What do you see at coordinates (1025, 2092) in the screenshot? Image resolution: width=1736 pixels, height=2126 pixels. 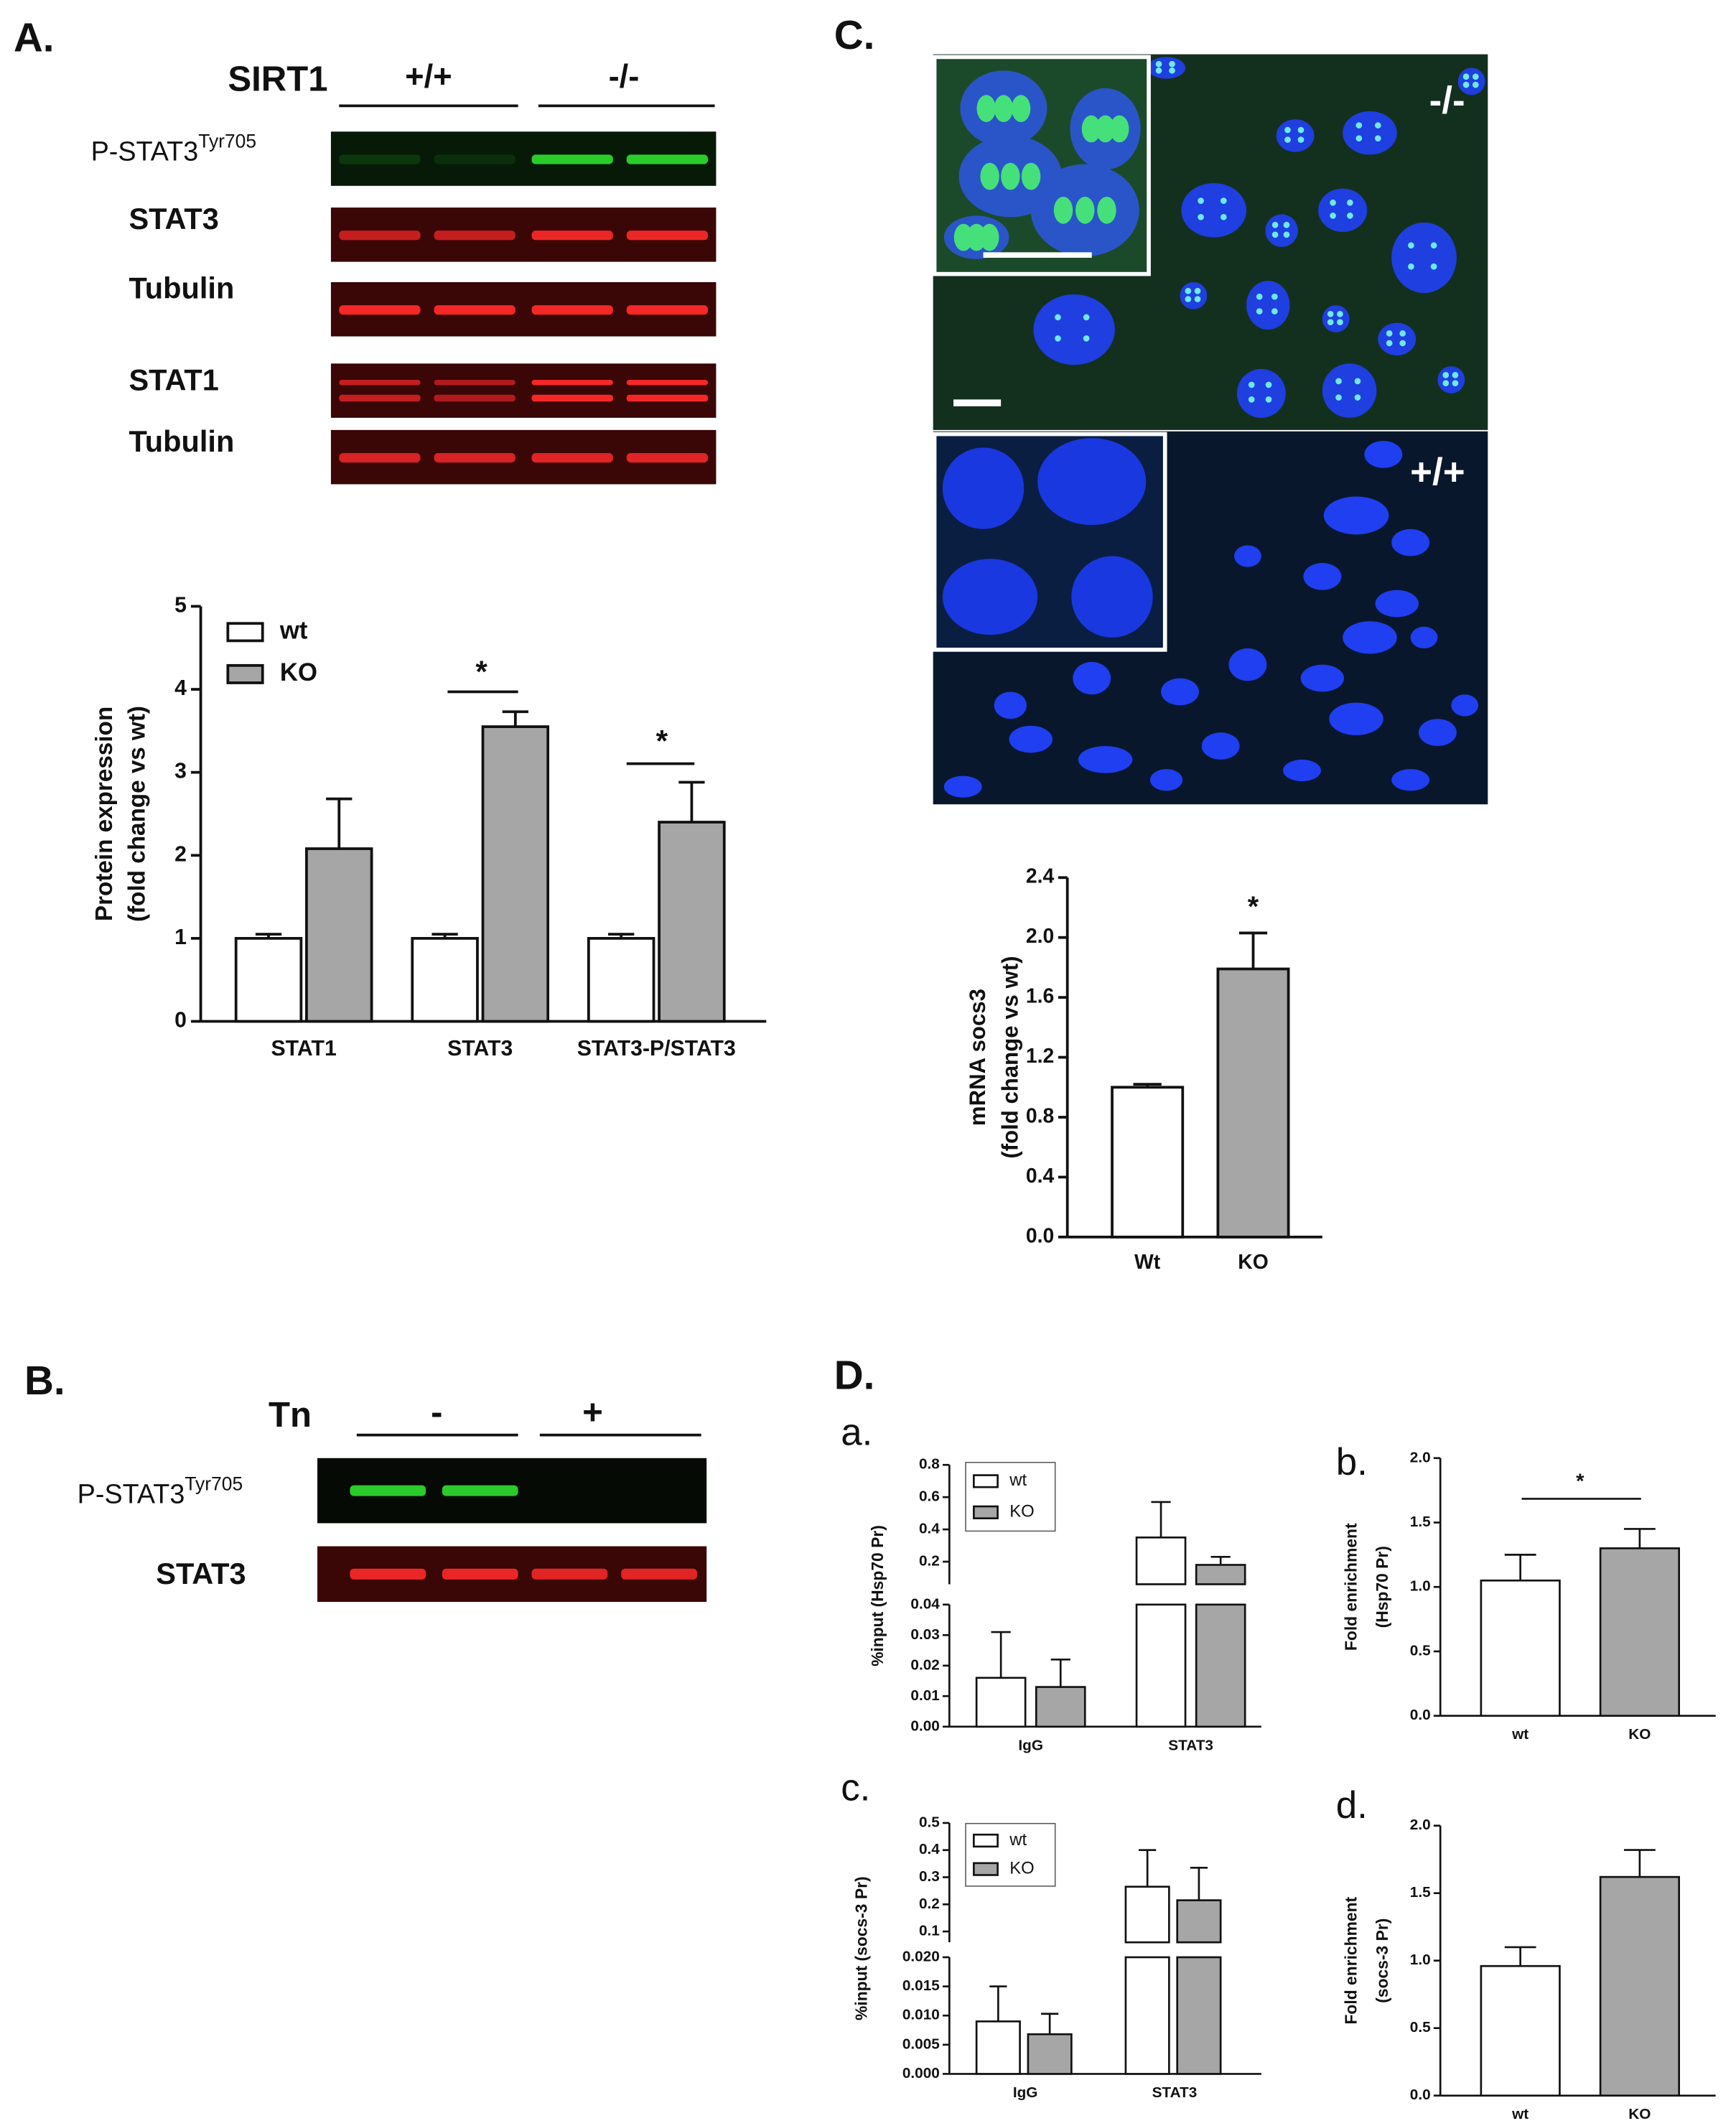 I see `x-tick-label: IgG` at bounding box center [1025, 2092].